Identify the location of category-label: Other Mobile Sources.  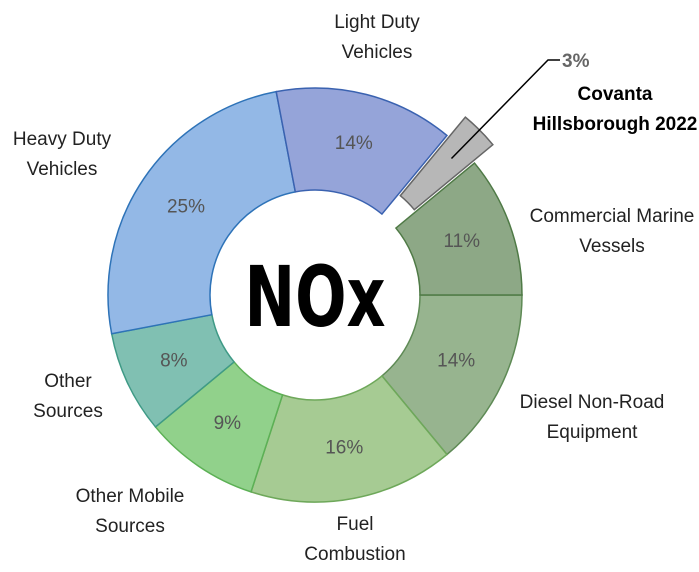
(130, 511).